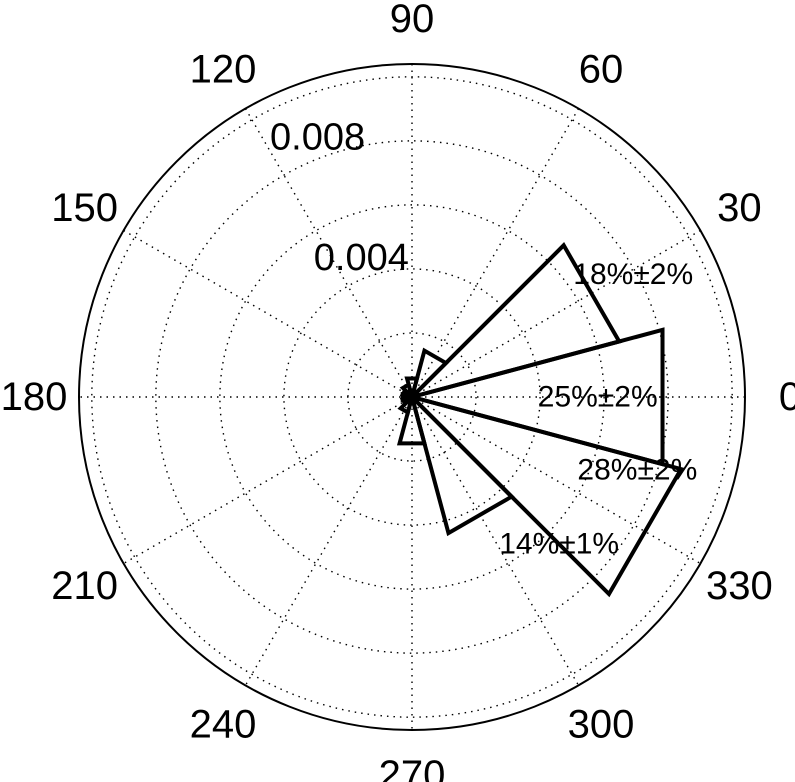  What do you see at coordinates (739, 586) in the screenshot?
I see `angle-label-330: 330` at bounding box center [739, 586].